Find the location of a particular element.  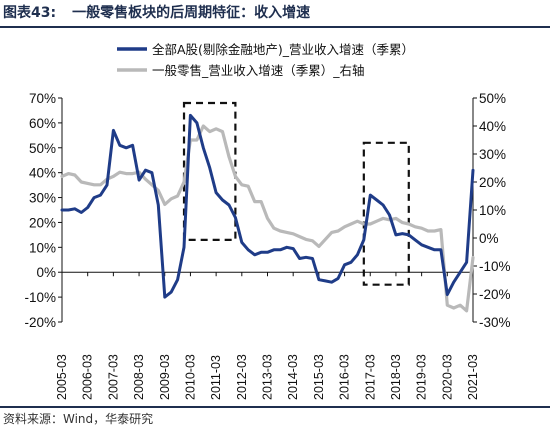

x-tick-label: 2013-03 is located at coordinates (268, 377).